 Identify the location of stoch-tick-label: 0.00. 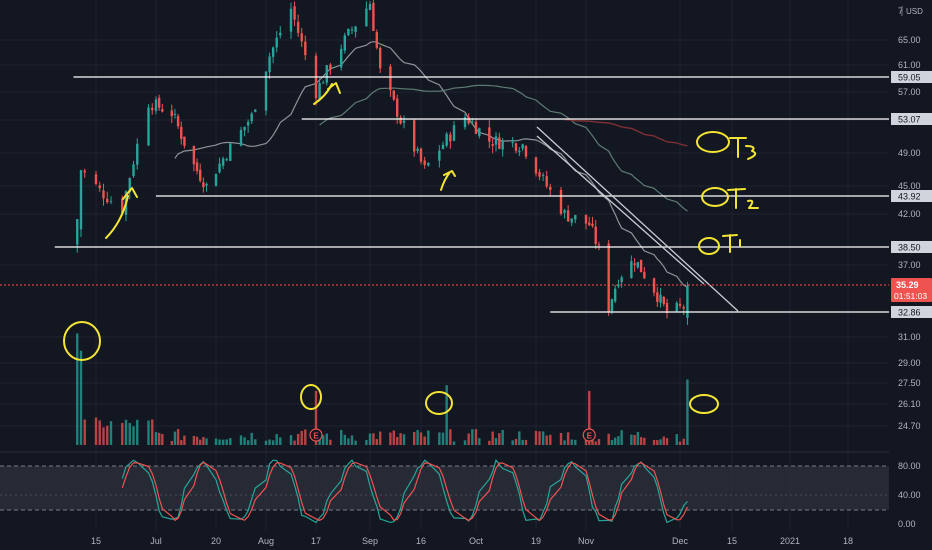
(907, 524).